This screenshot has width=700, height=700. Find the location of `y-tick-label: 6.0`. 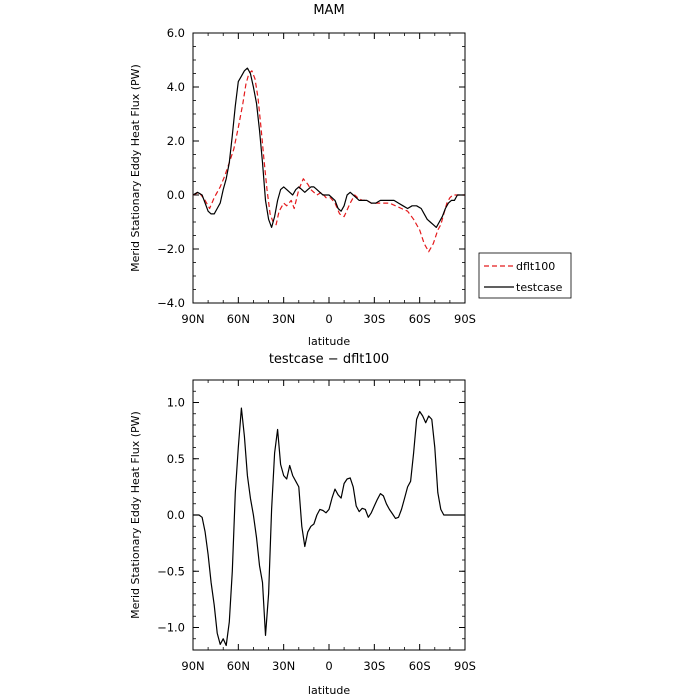

y-tick-label: 6.0 is located at coordinates (176, 33).